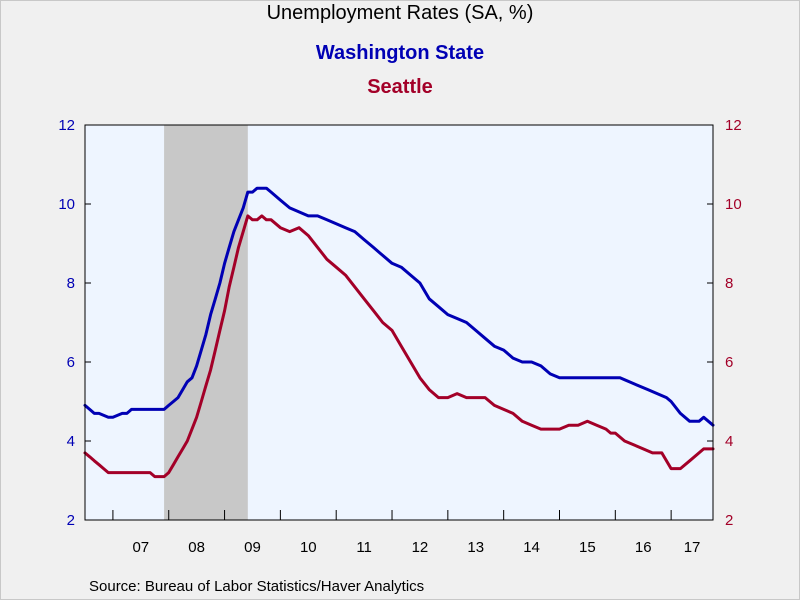  I want to click on y-tick-label-right: 4, so click(729, 441).